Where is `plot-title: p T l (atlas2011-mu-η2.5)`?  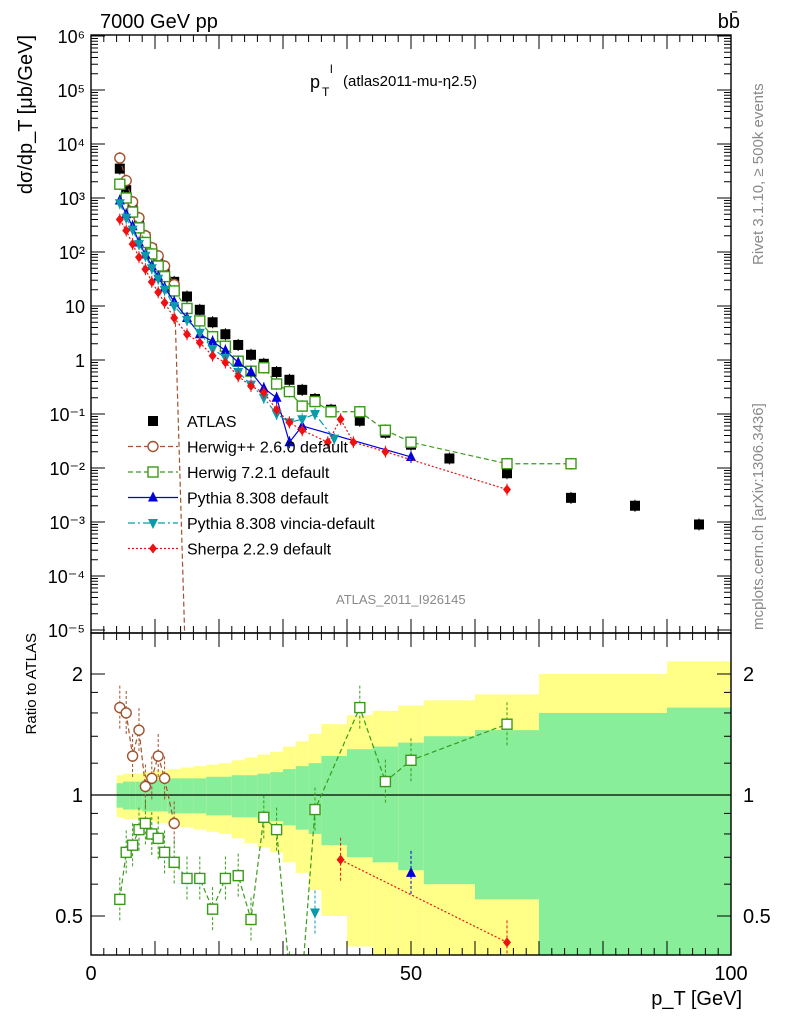 plot-title: p T l (atlas2011-mu-η2.5) is located at coordinates (393, 80).